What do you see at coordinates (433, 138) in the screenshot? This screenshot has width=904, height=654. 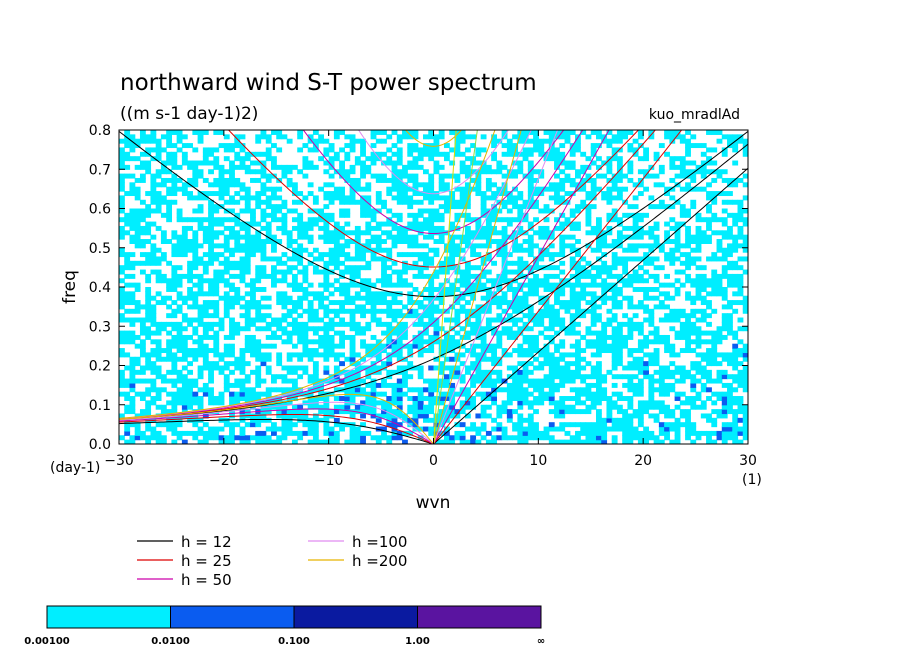 I see `ig-curve-h200` at bounding box center [433, 138].